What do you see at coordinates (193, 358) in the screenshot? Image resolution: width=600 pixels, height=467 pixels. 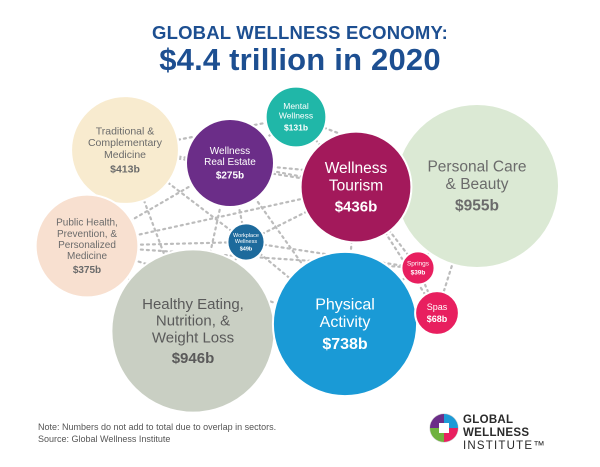 I see `bubble-value: $946b` at bounding box center [193, 358].